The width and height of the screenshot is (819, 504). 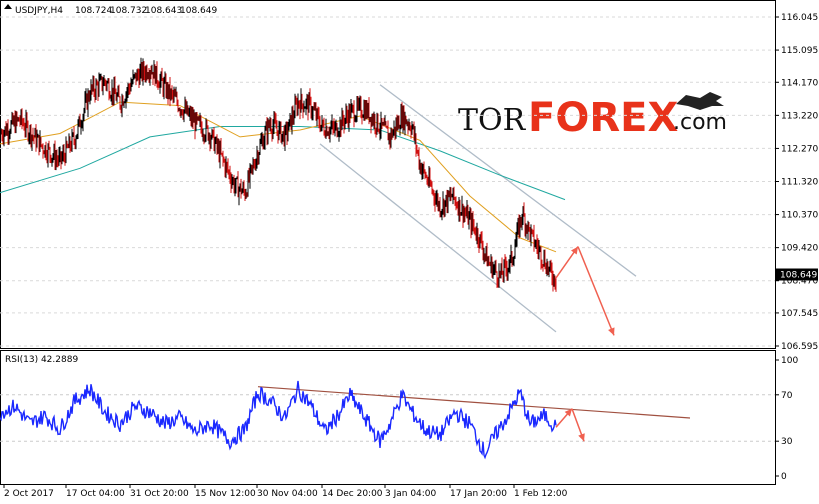 I want to click on price-tick-label: 107.545, so click(x=799, y=314).